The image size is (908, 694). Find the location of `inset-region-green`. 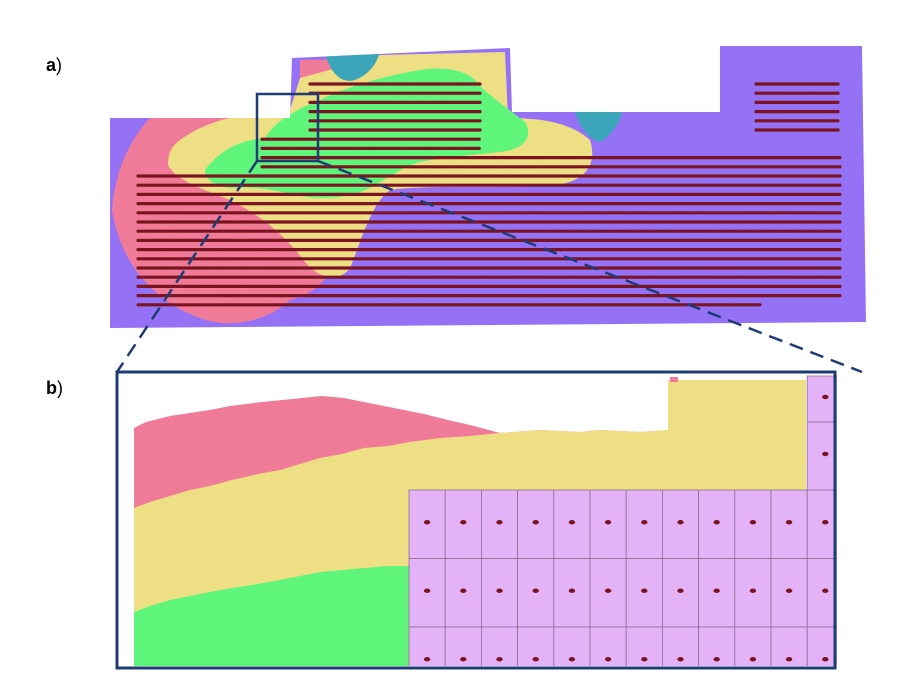

inset-region-green is located at coordinates (272, 616).